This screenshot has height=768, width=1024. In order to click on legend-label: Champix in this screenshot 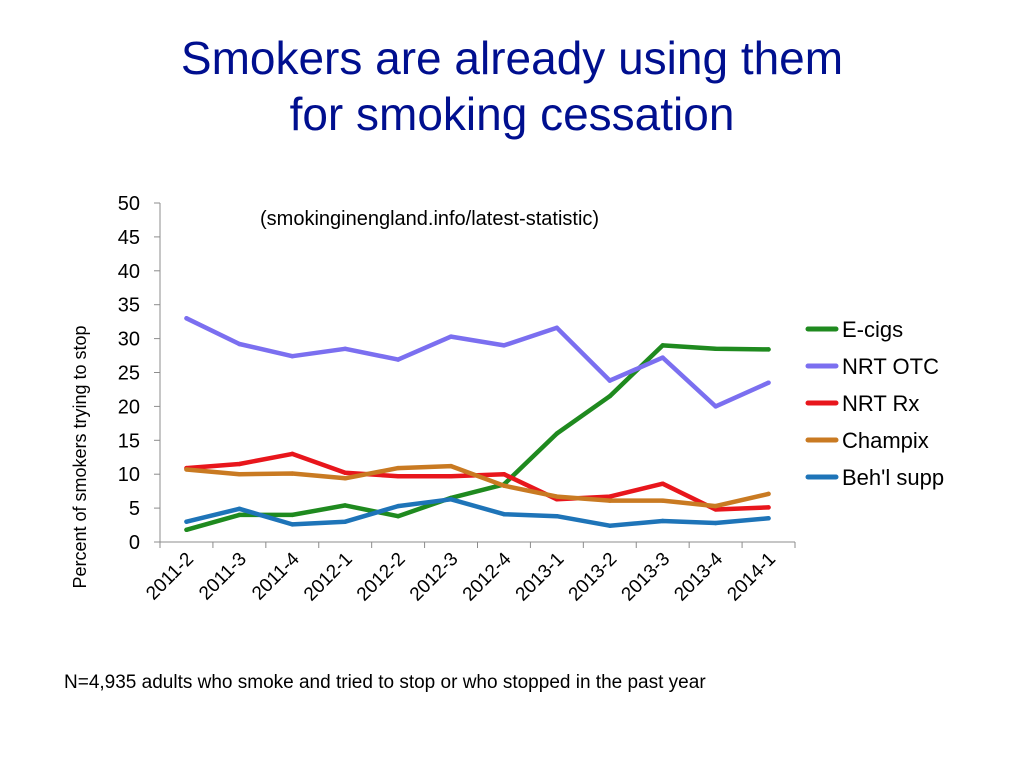, I will do `click(885, 440)`.